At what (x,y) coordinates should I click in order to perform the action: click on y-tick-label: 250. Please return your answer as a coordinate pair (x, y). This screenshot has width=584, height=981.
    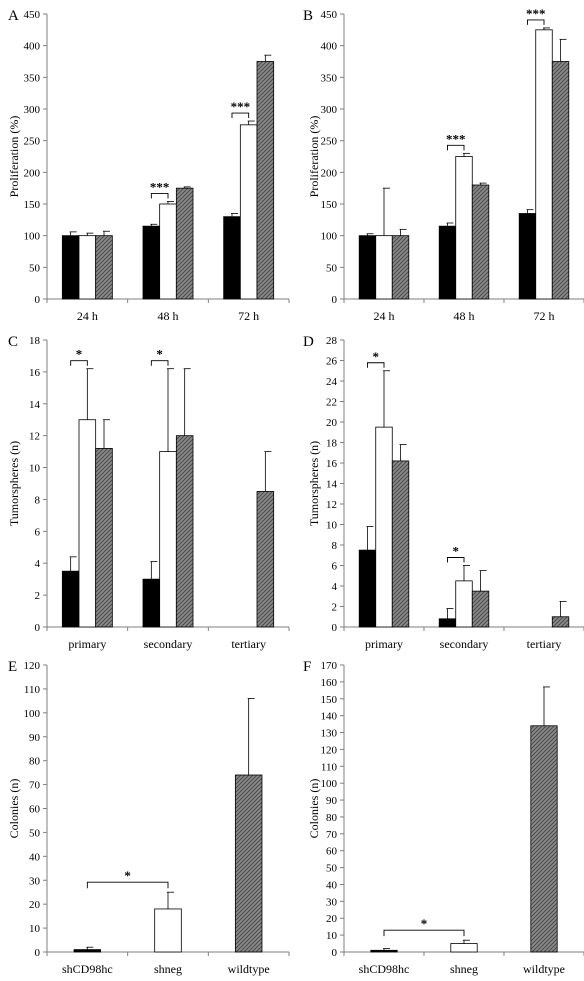
    Looking at the image, I should click on (329, 142).